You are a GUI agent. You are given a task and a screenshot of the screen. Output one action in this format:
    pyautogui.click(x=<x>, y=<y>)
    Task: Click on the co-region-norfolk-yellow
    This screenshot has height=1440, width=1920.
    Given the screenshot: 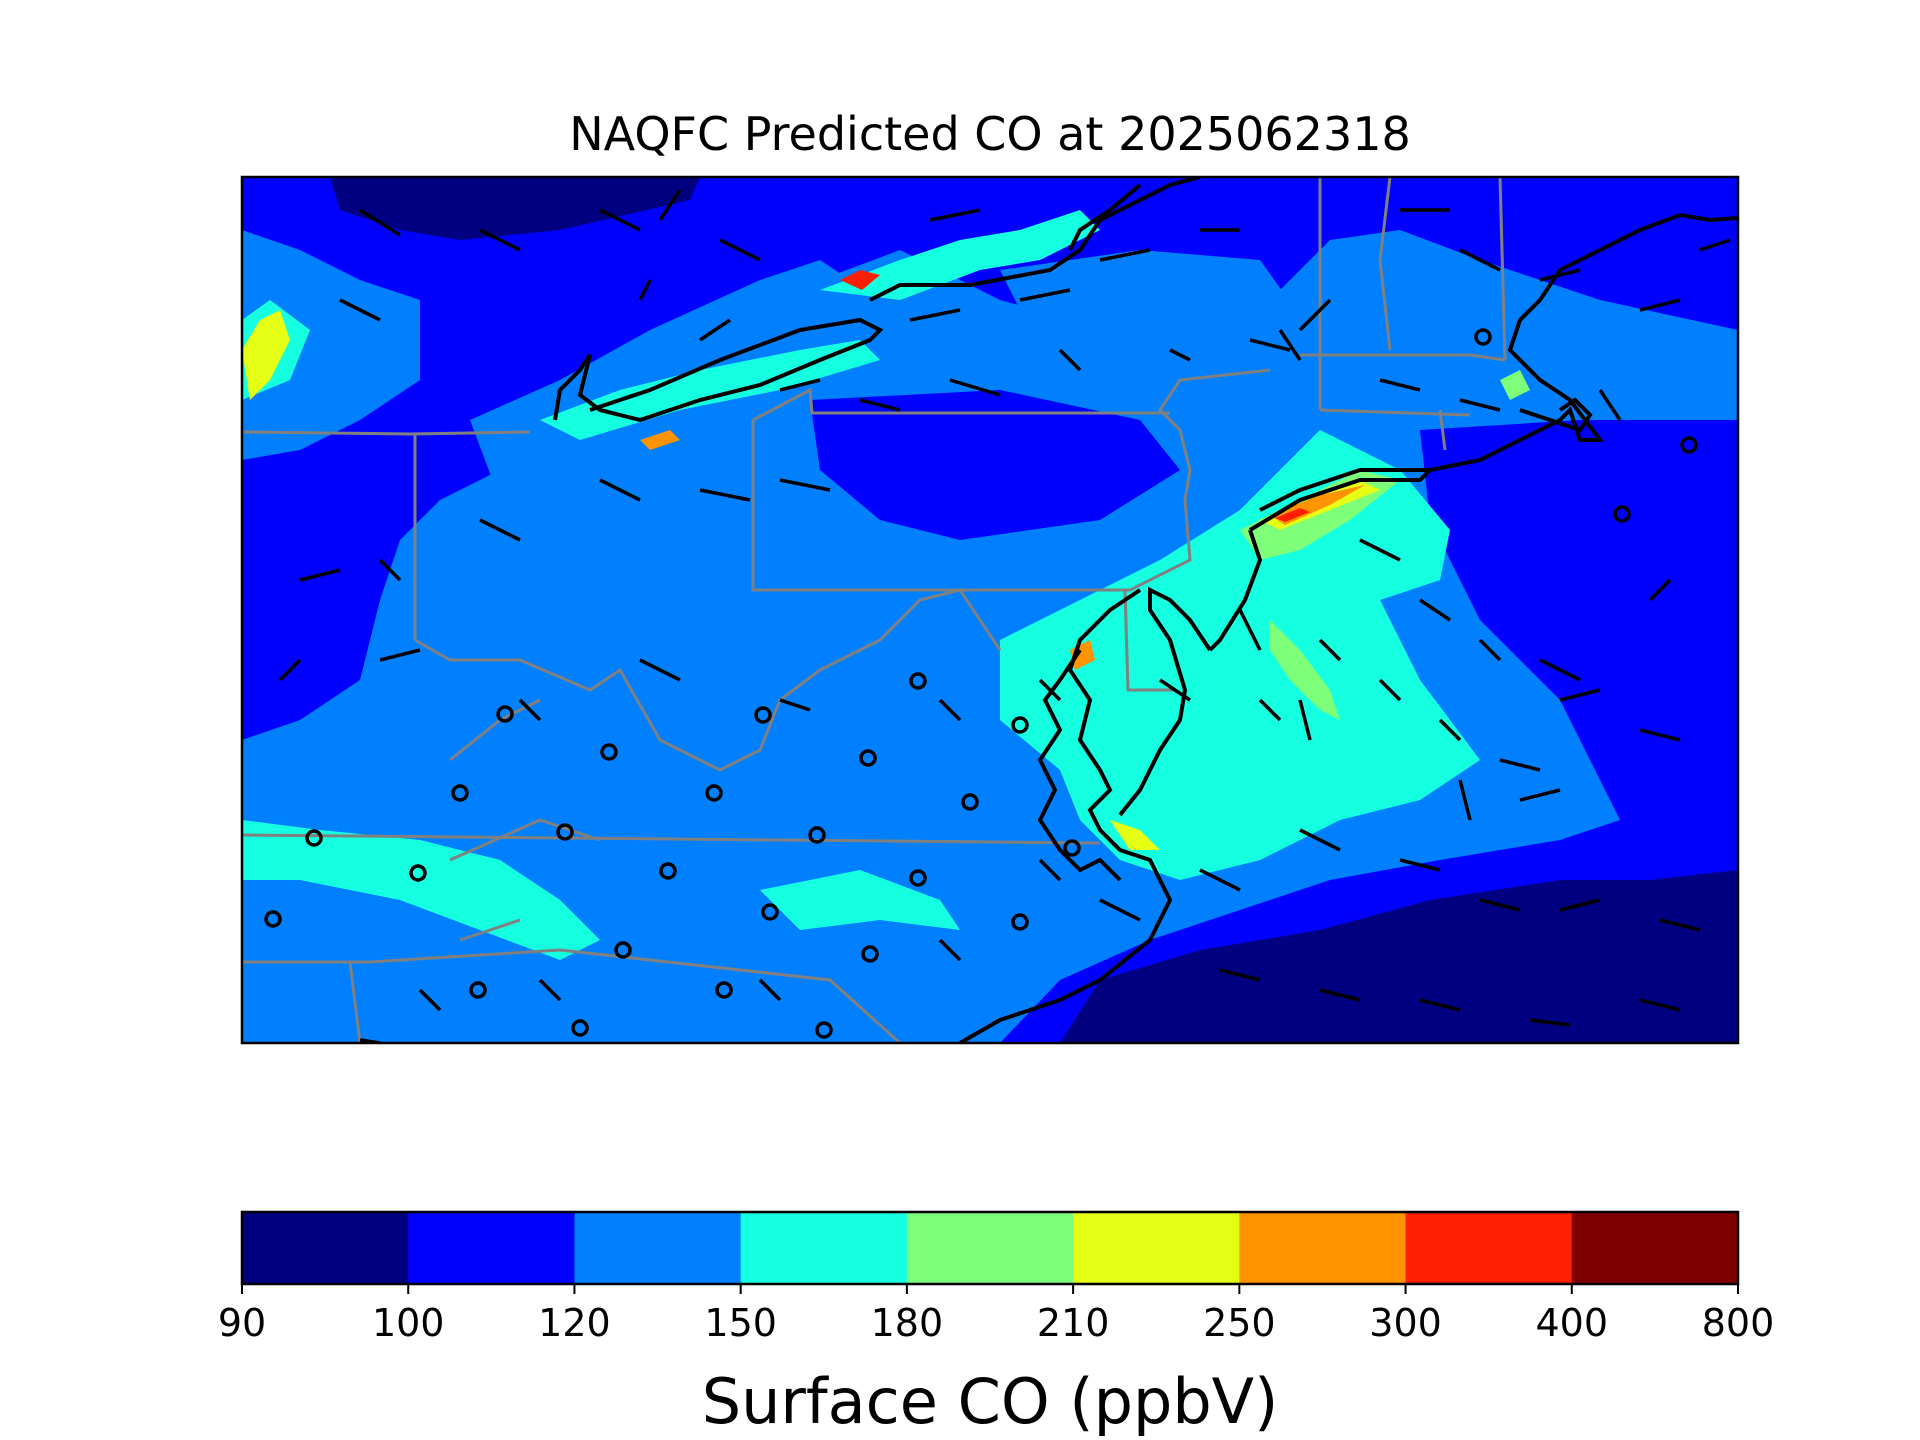 What is the action you would take?
    pyautogui.click(x=1135, y=835)
    